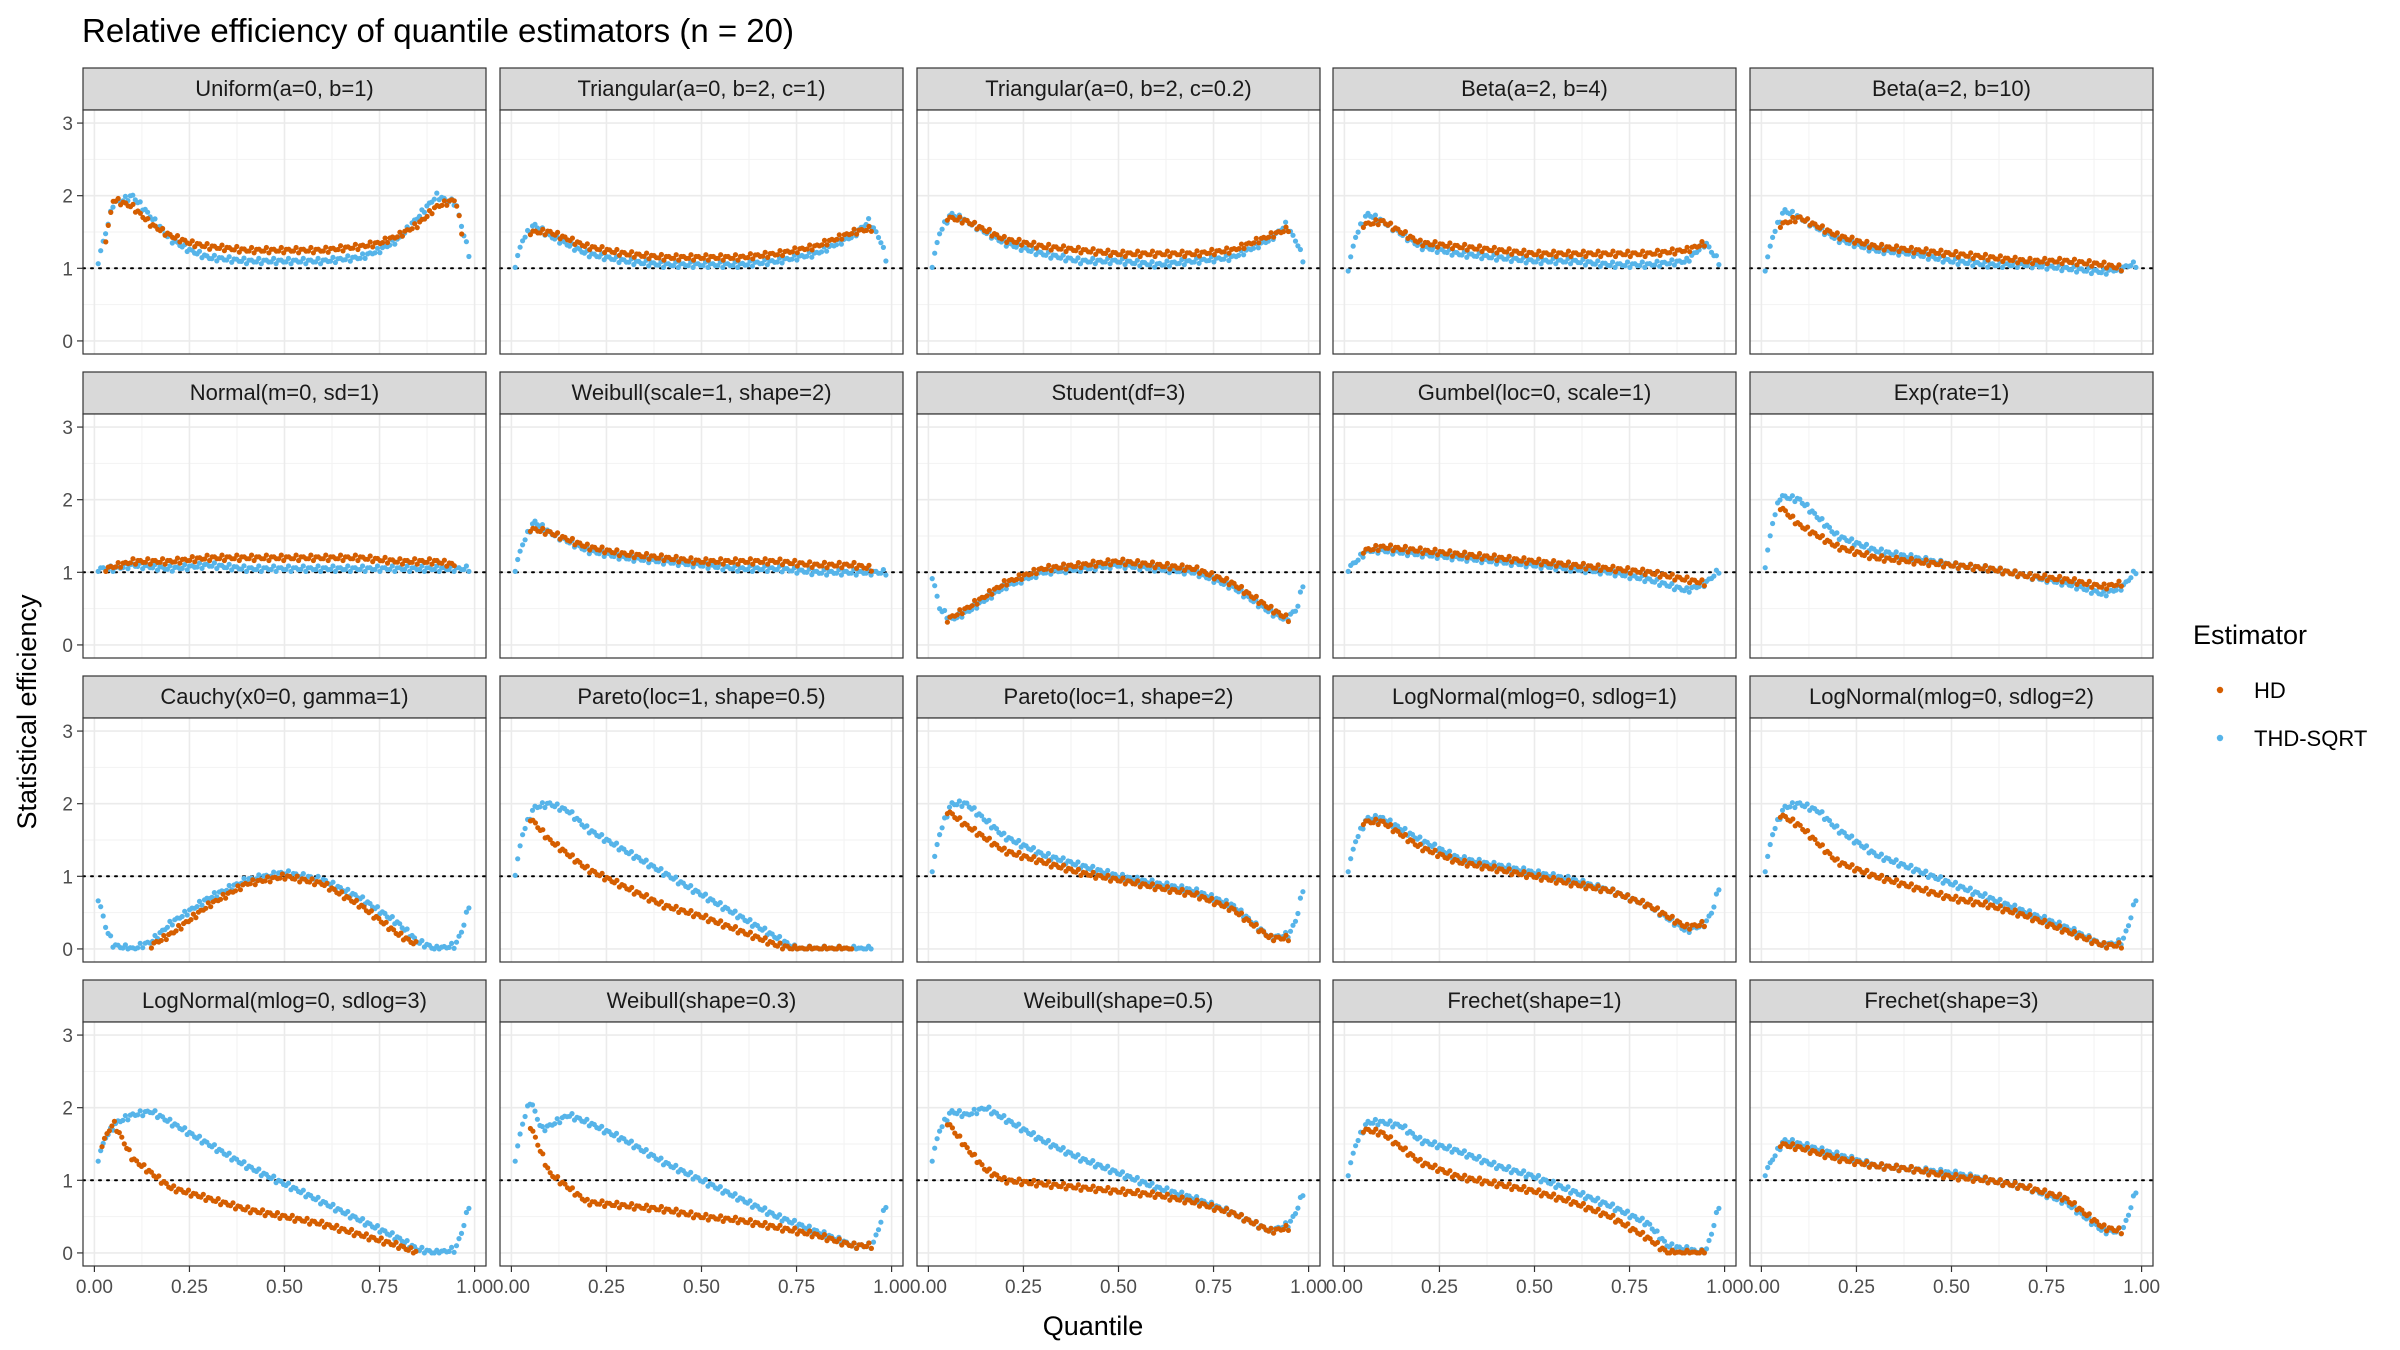 The width and height of the screenshot is (2400, 1350). What do you see at coordinates (701, 392) in the screenshot?
I see `facet-label: Weibull(scale=1, shape=2)` at bounding box center [701, 392].